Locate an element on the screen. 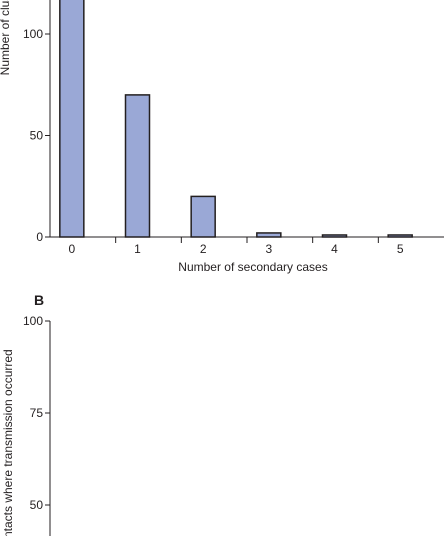  x-tick-label: 2 is located at coordinates (203, 249).